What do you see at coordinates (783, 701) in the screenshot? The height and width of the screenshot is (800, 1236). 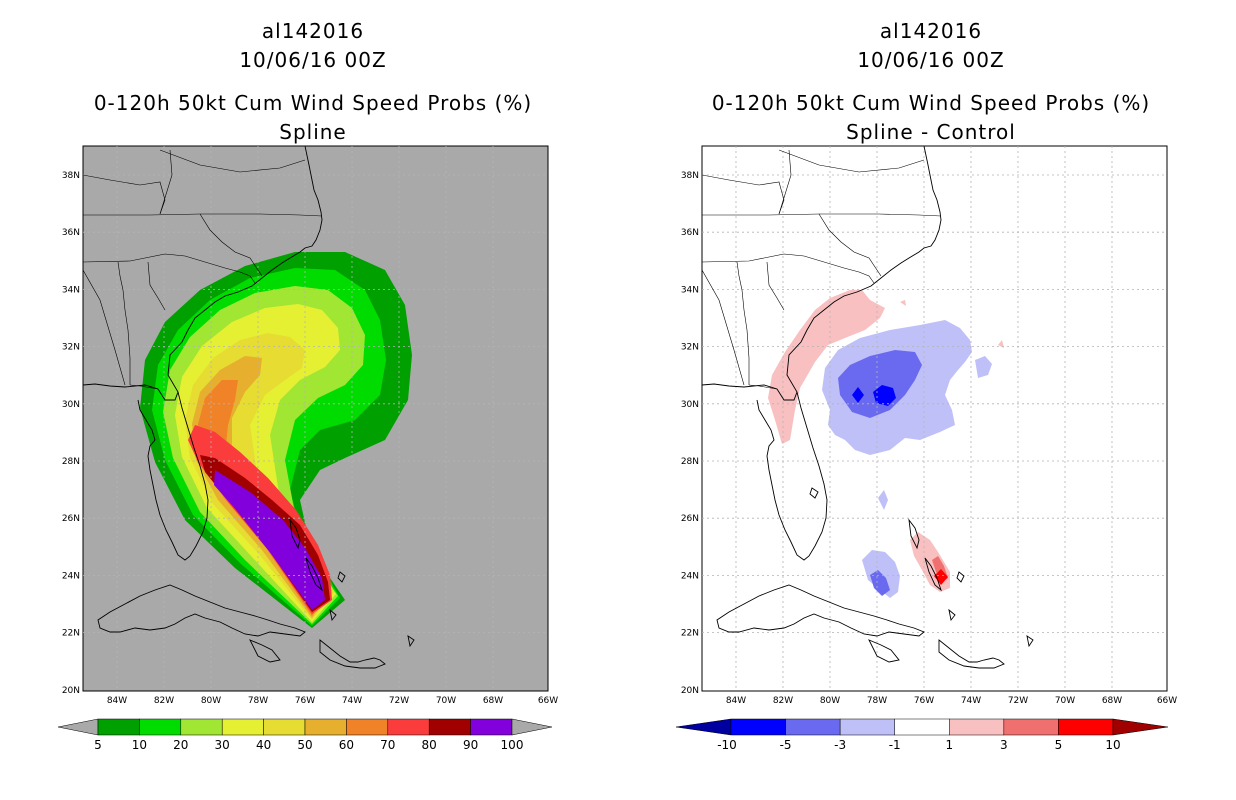 I see `longitude-label: 82W` at bounding box center [783, 701].